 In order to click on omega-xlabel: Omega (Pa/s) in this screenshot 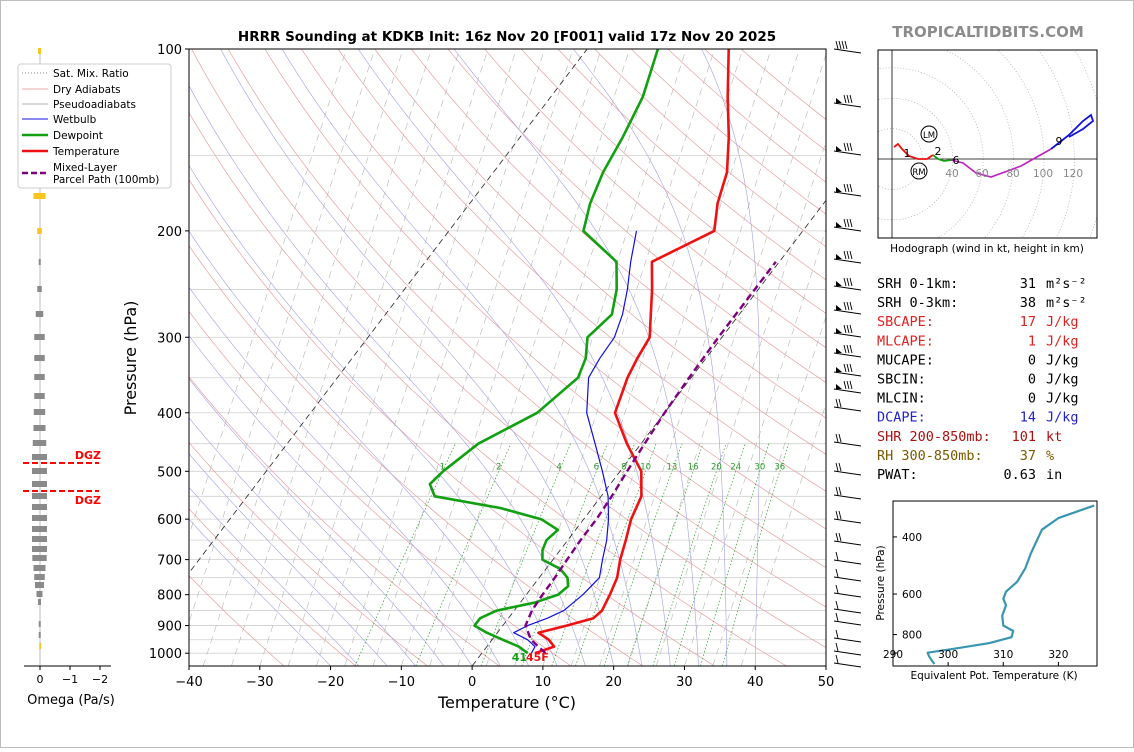, I will do `click(71, 700)`.